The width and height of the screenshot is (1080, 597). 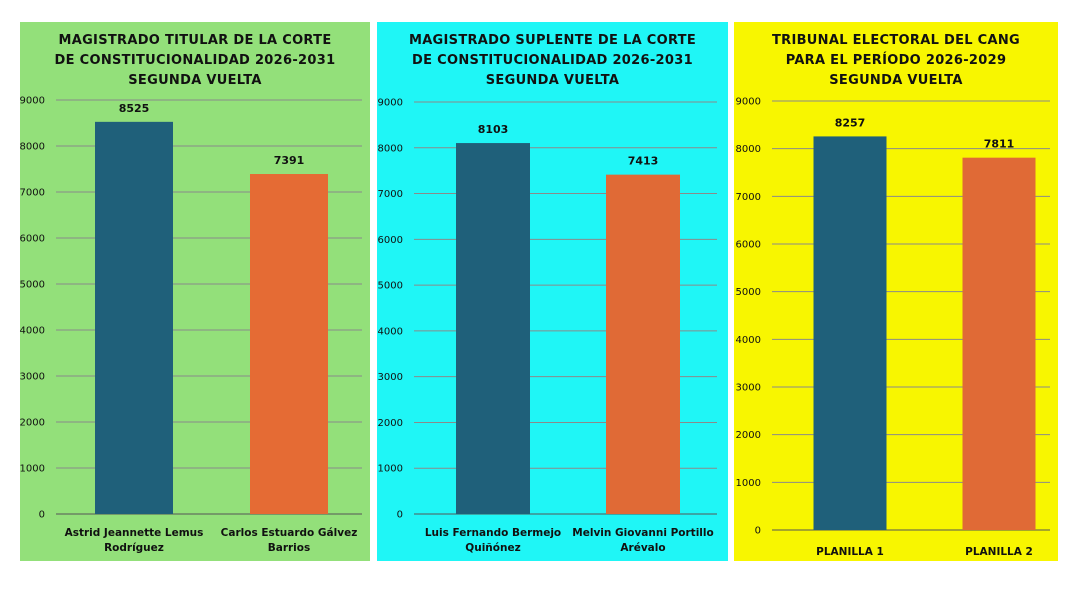 I want to click on data-label: 7811, so click(x=999, y=144).